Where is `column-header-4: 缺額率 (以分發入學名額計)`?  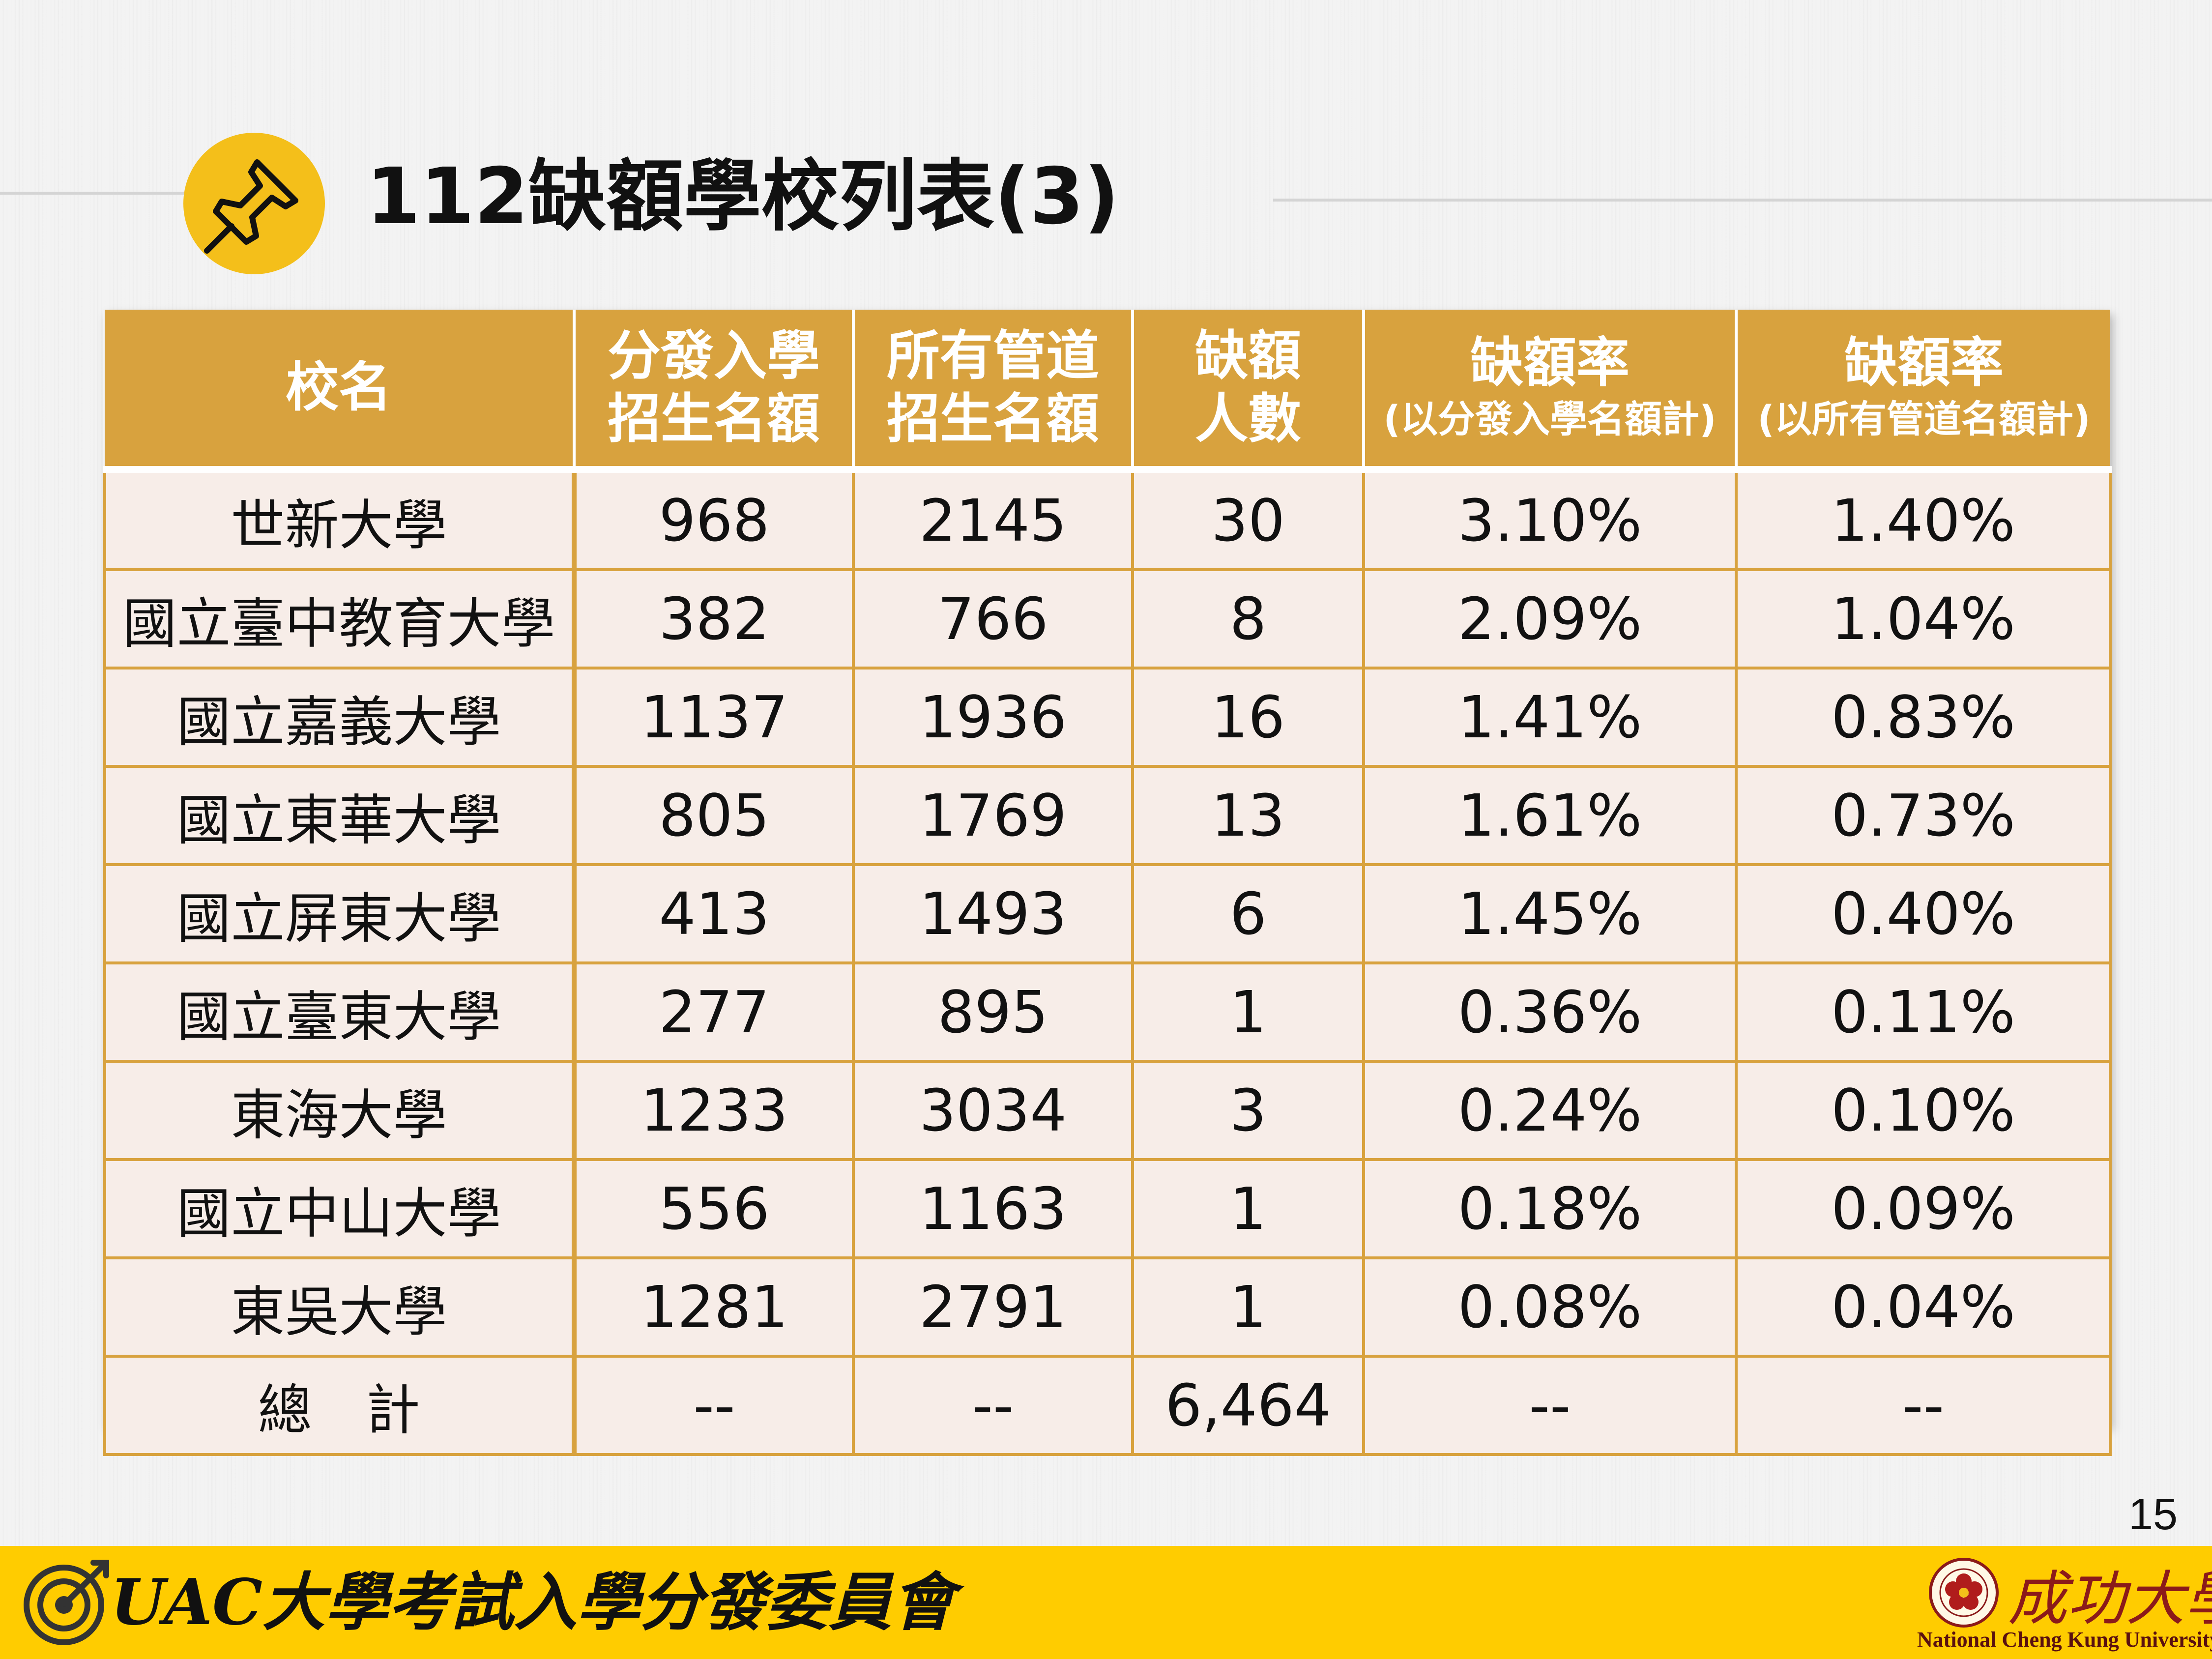
column-header-4: 缺額率 (以分發入學名額計) is located at coordinates (1550, 392).